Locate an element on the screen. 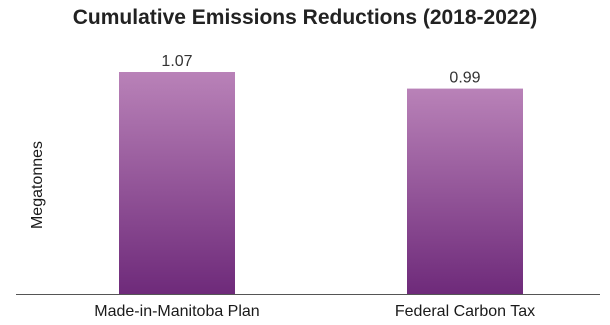 This screenshot has width=610, height=325. x-tick-label-1: Federal Carbon Tax is located at coordinates (465, 311).